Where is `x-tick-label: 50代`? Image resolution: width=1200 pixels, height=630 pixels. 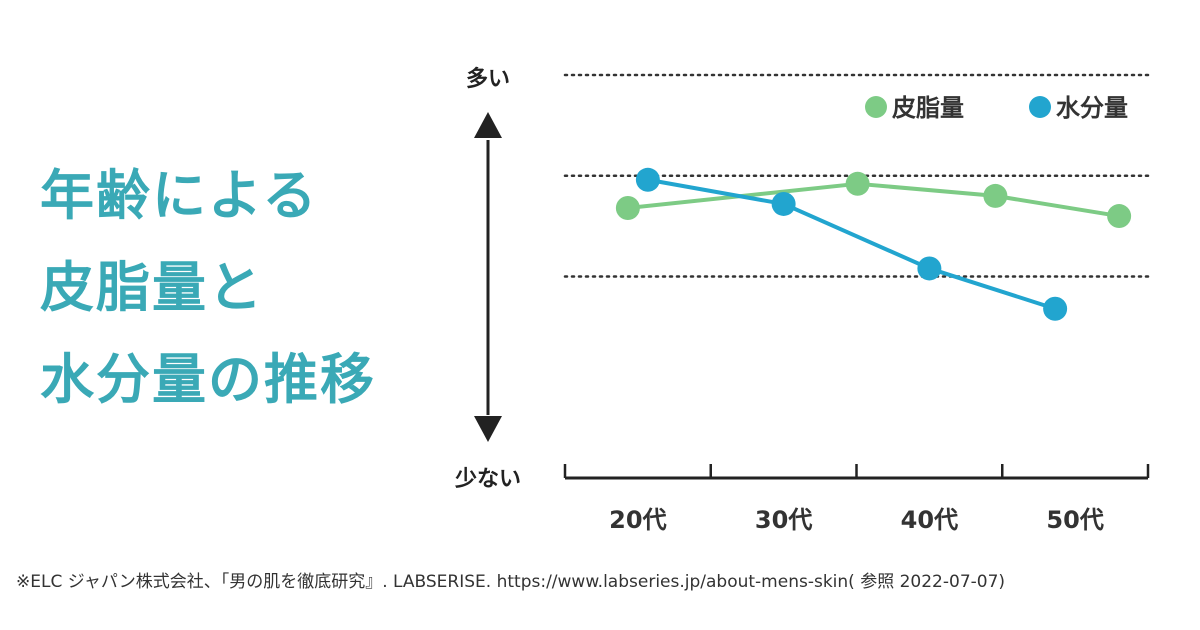
x-tick-label: 50代 is located at coordinates (1074, 520).